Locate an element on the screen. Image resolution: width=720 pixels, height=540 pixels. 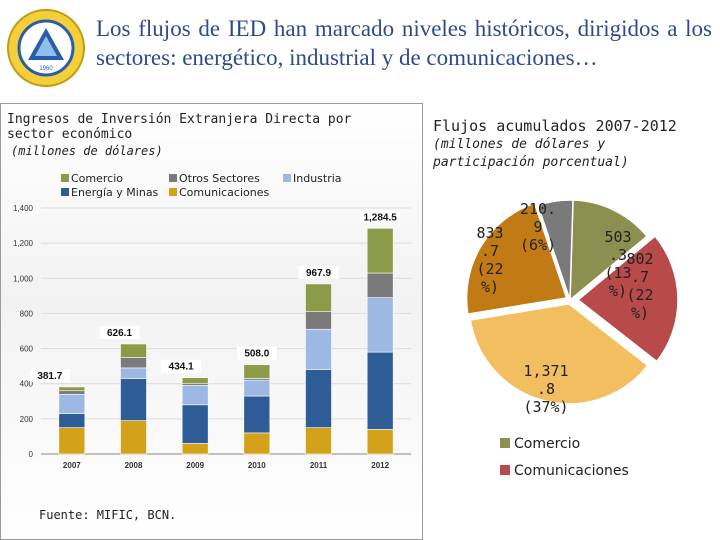
pie-legend-item-comercio: Comercio is located at coordinates (540, 444).